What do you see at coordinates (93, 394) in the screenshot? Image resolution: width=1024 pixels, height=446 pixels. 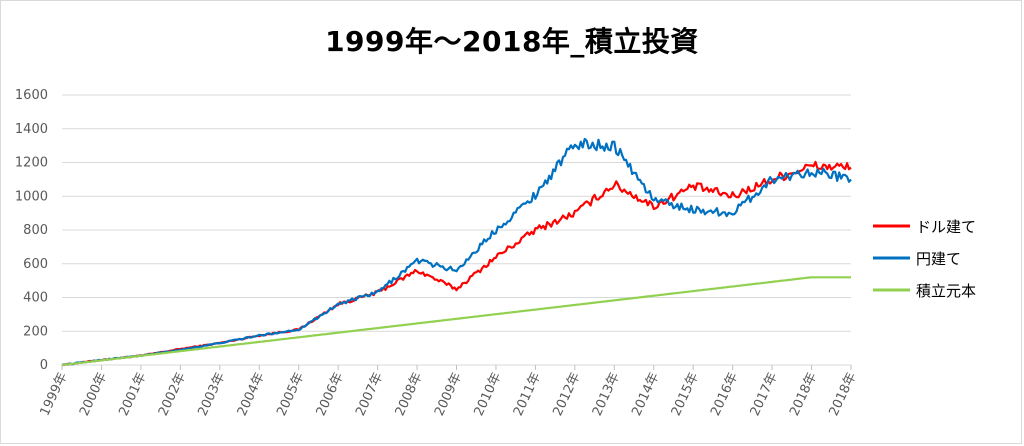 I see `x-tick-label: 2000年` at bounding box center [93, 394].